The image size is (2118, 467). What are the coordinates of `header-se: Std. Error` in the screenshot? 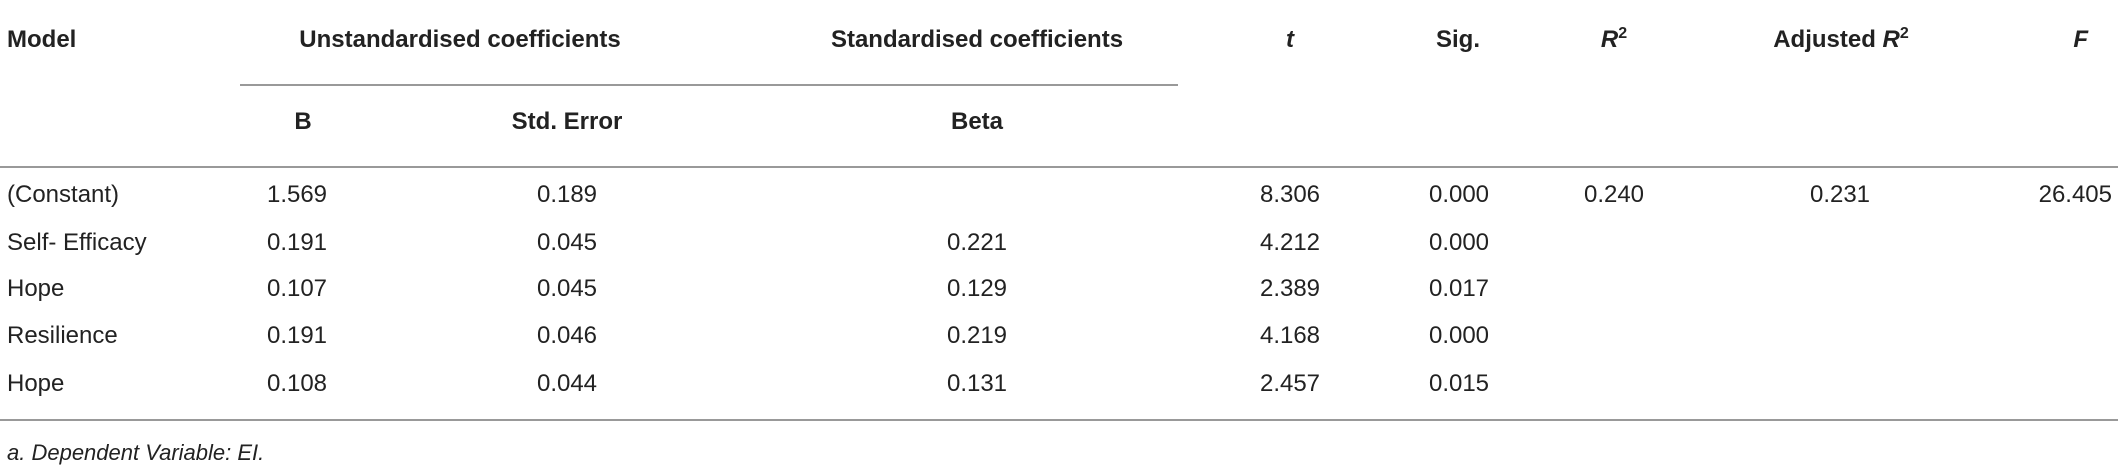 It's located at (567, 121).